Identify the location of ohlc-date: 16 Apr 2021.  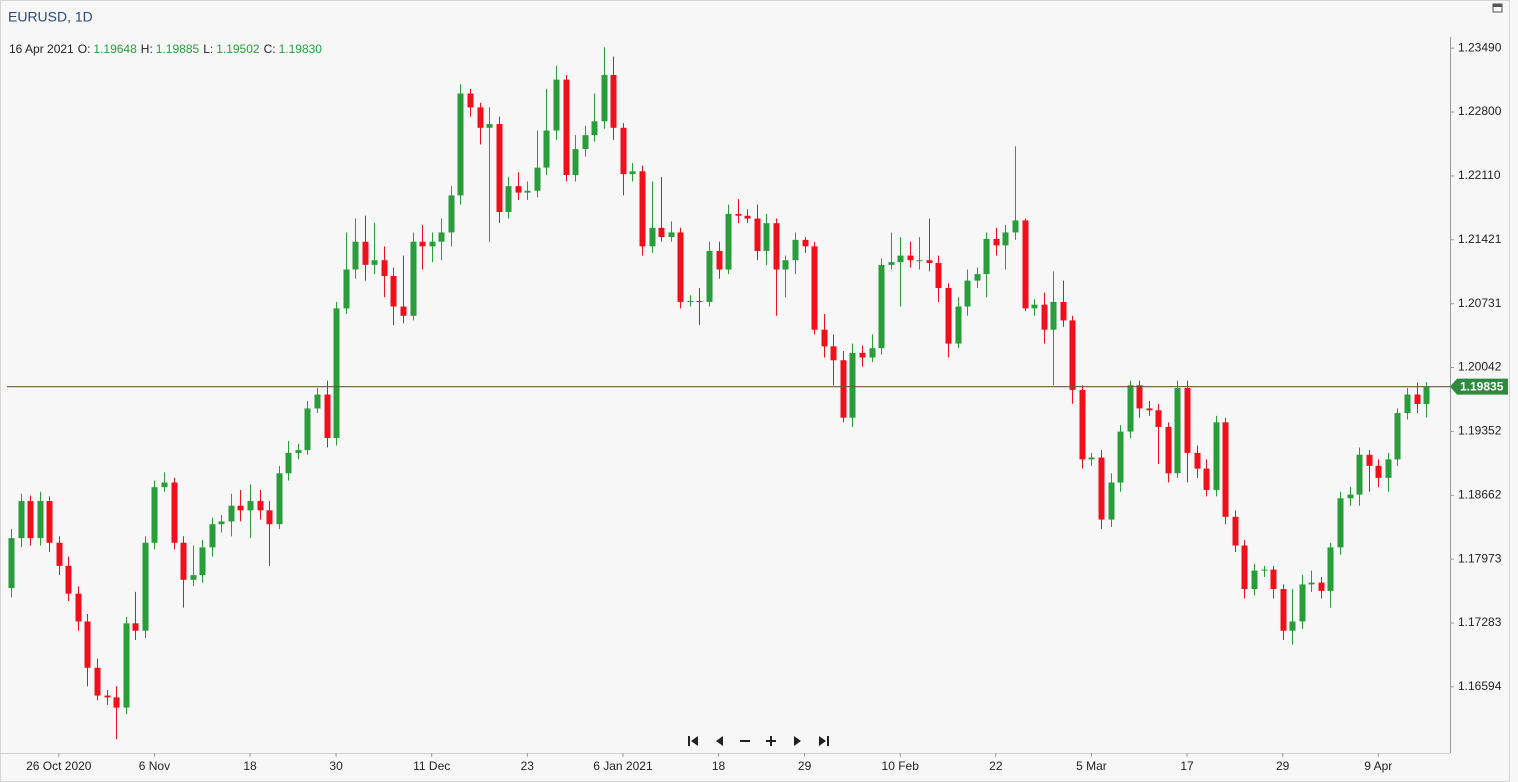
(41, 49).